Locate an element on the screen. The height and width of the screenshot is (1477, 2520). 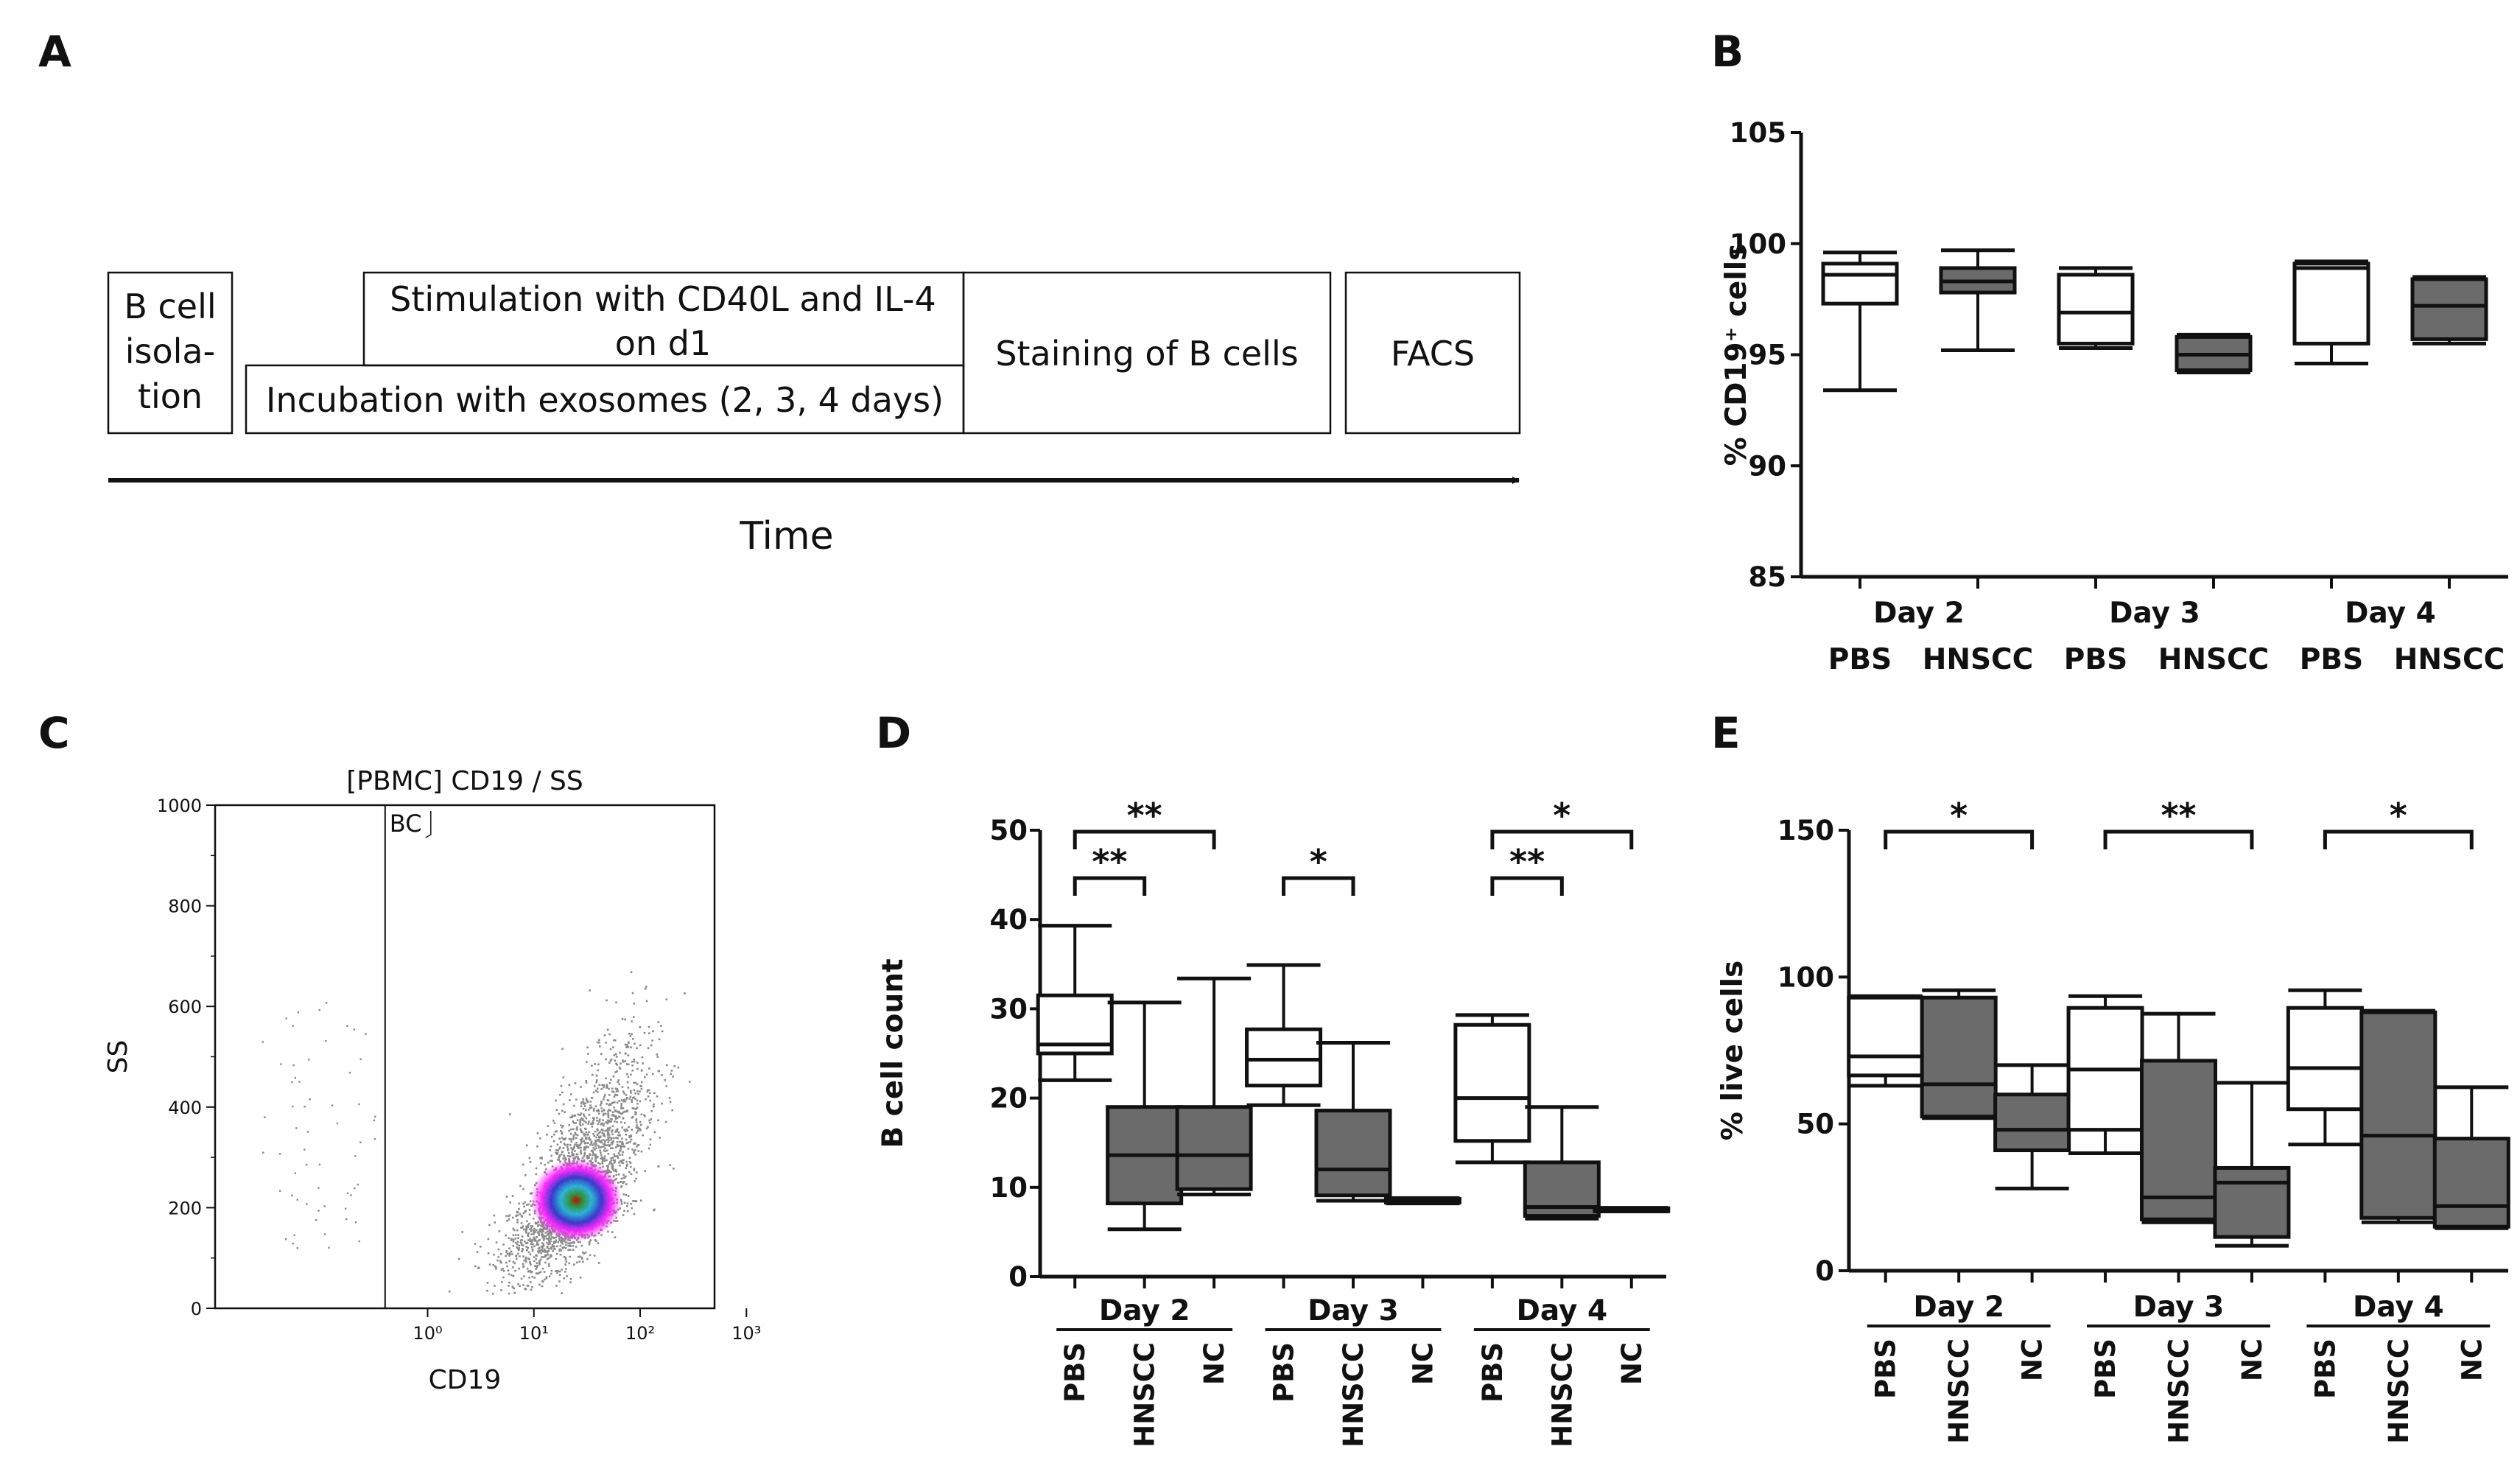
significance-label: * is located at coordinates (1318, 862).